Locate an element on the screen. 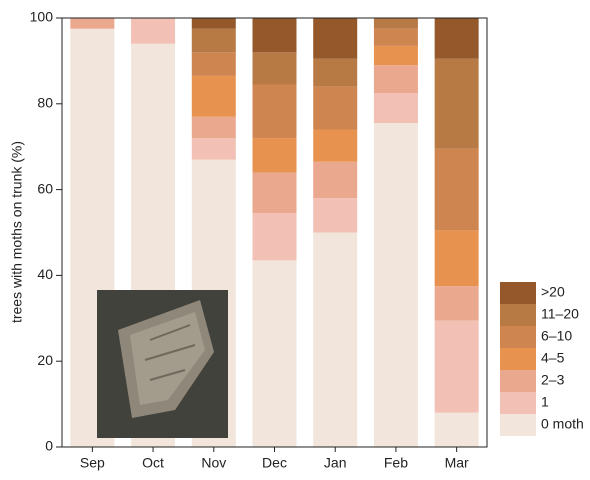 The height and width of the screenshot is (480, 590). y-tick-label: 20 is located at coordinates (45, 360).